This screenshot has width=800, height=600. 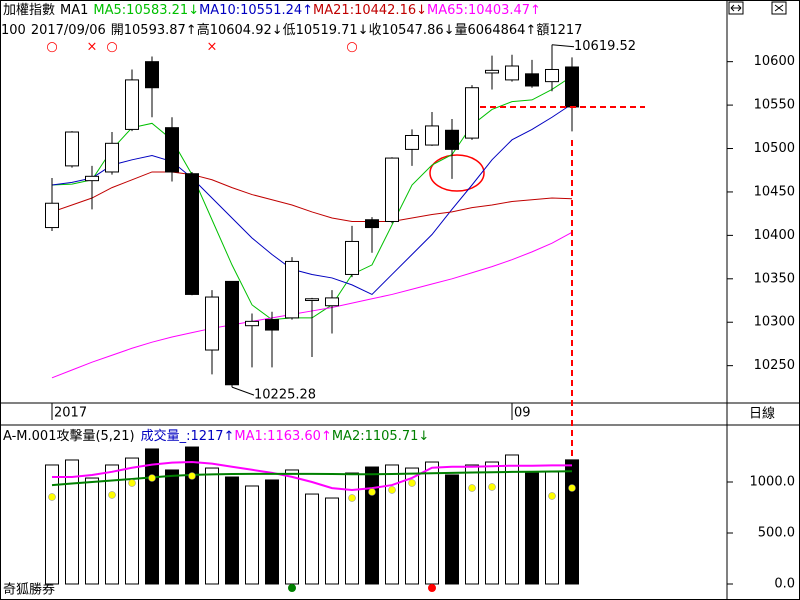 What do you see at coordinates (563, 46) in the screenshot?
I see `annotation-leader` at bounding box center [563, 46].